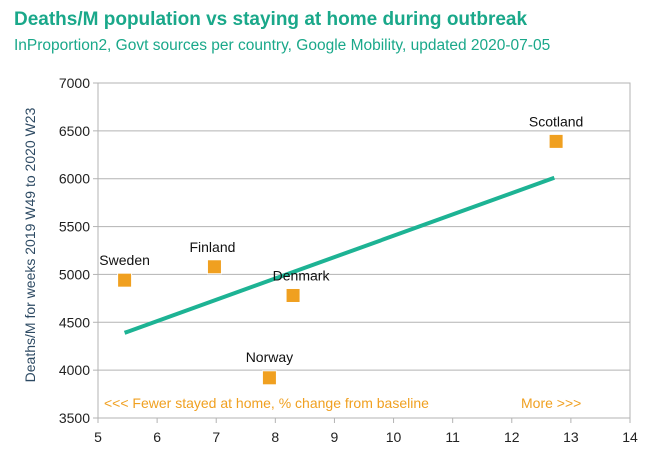 The image size is (647, 463). Describe the element at coordinates (30, 244) in the screenshot. I see `y-axis-label: Deaths/M for weeks 2019 W49 to 2020 W23` at that location.